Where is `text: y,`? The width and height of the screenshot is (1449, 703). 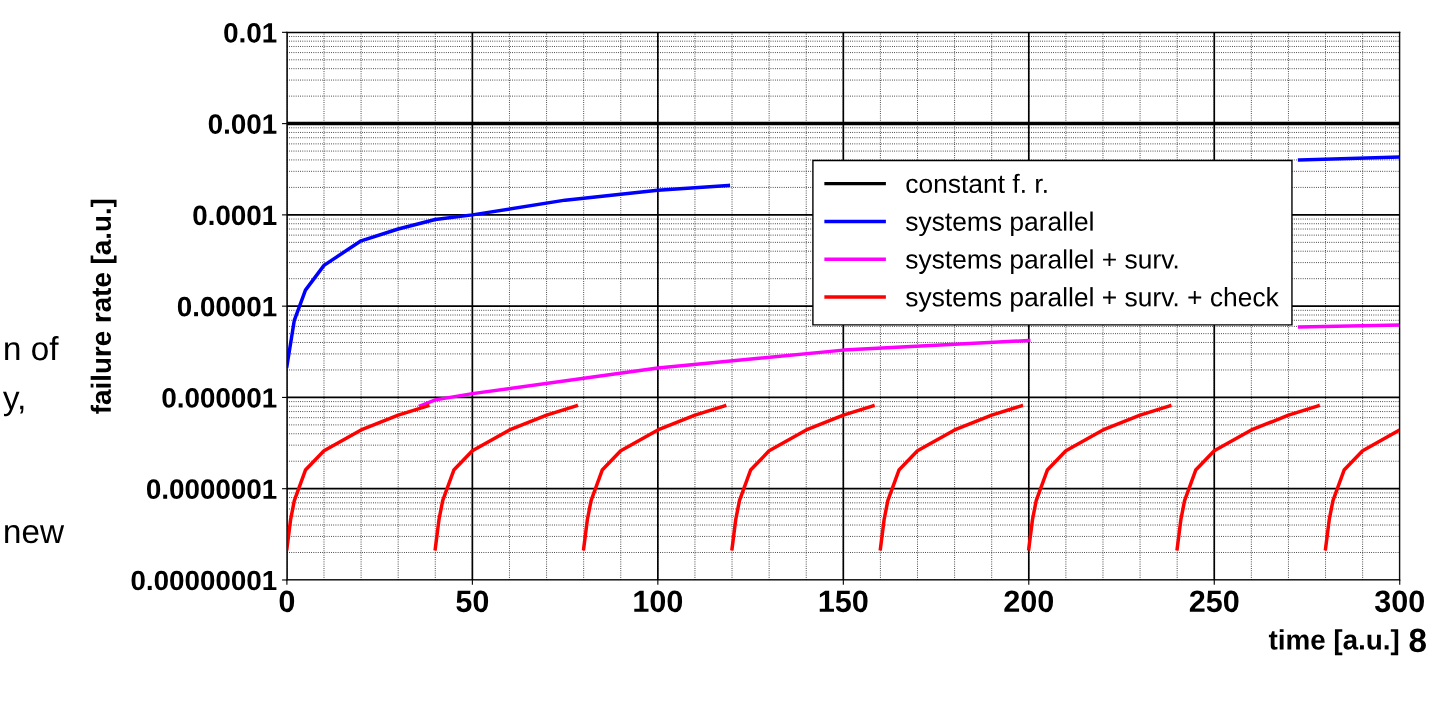
text: y, is located at coordinates (13, 404).